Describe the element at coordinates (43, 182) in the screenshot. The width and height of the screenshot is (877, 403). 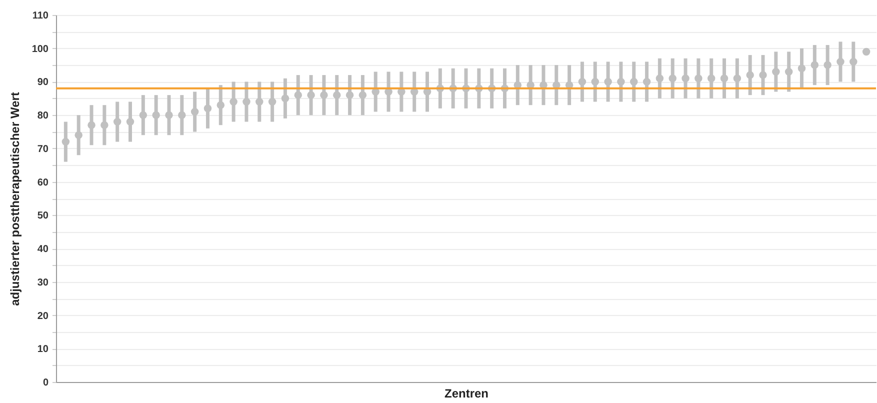
I see `y-tick-label: 60` at that location.